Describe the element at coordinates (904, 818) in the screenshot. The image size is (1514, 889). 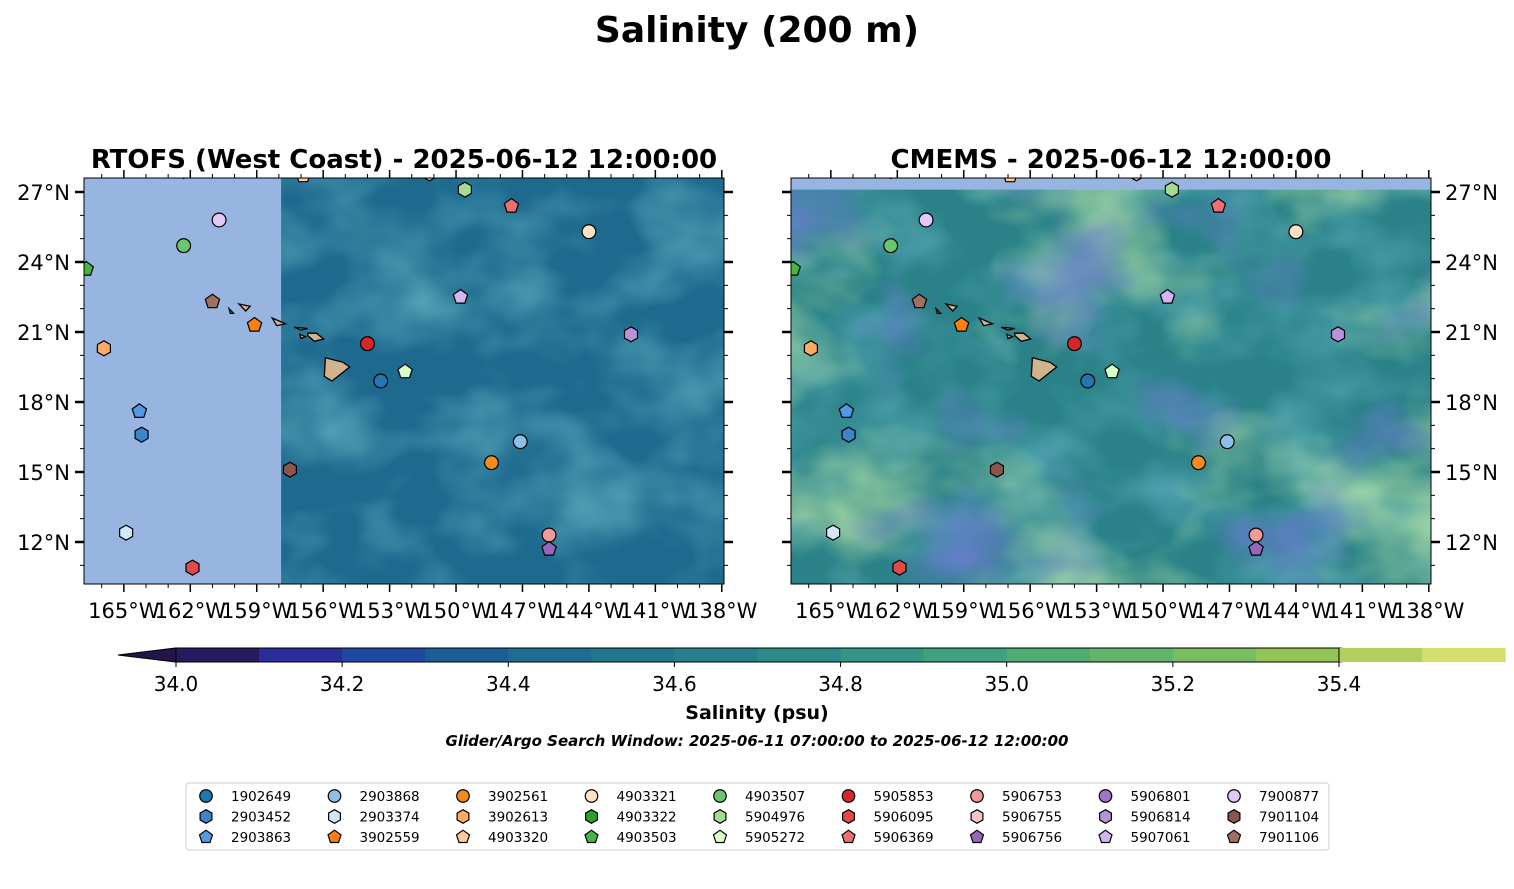
I see `legend-label: 5906095` at that location.